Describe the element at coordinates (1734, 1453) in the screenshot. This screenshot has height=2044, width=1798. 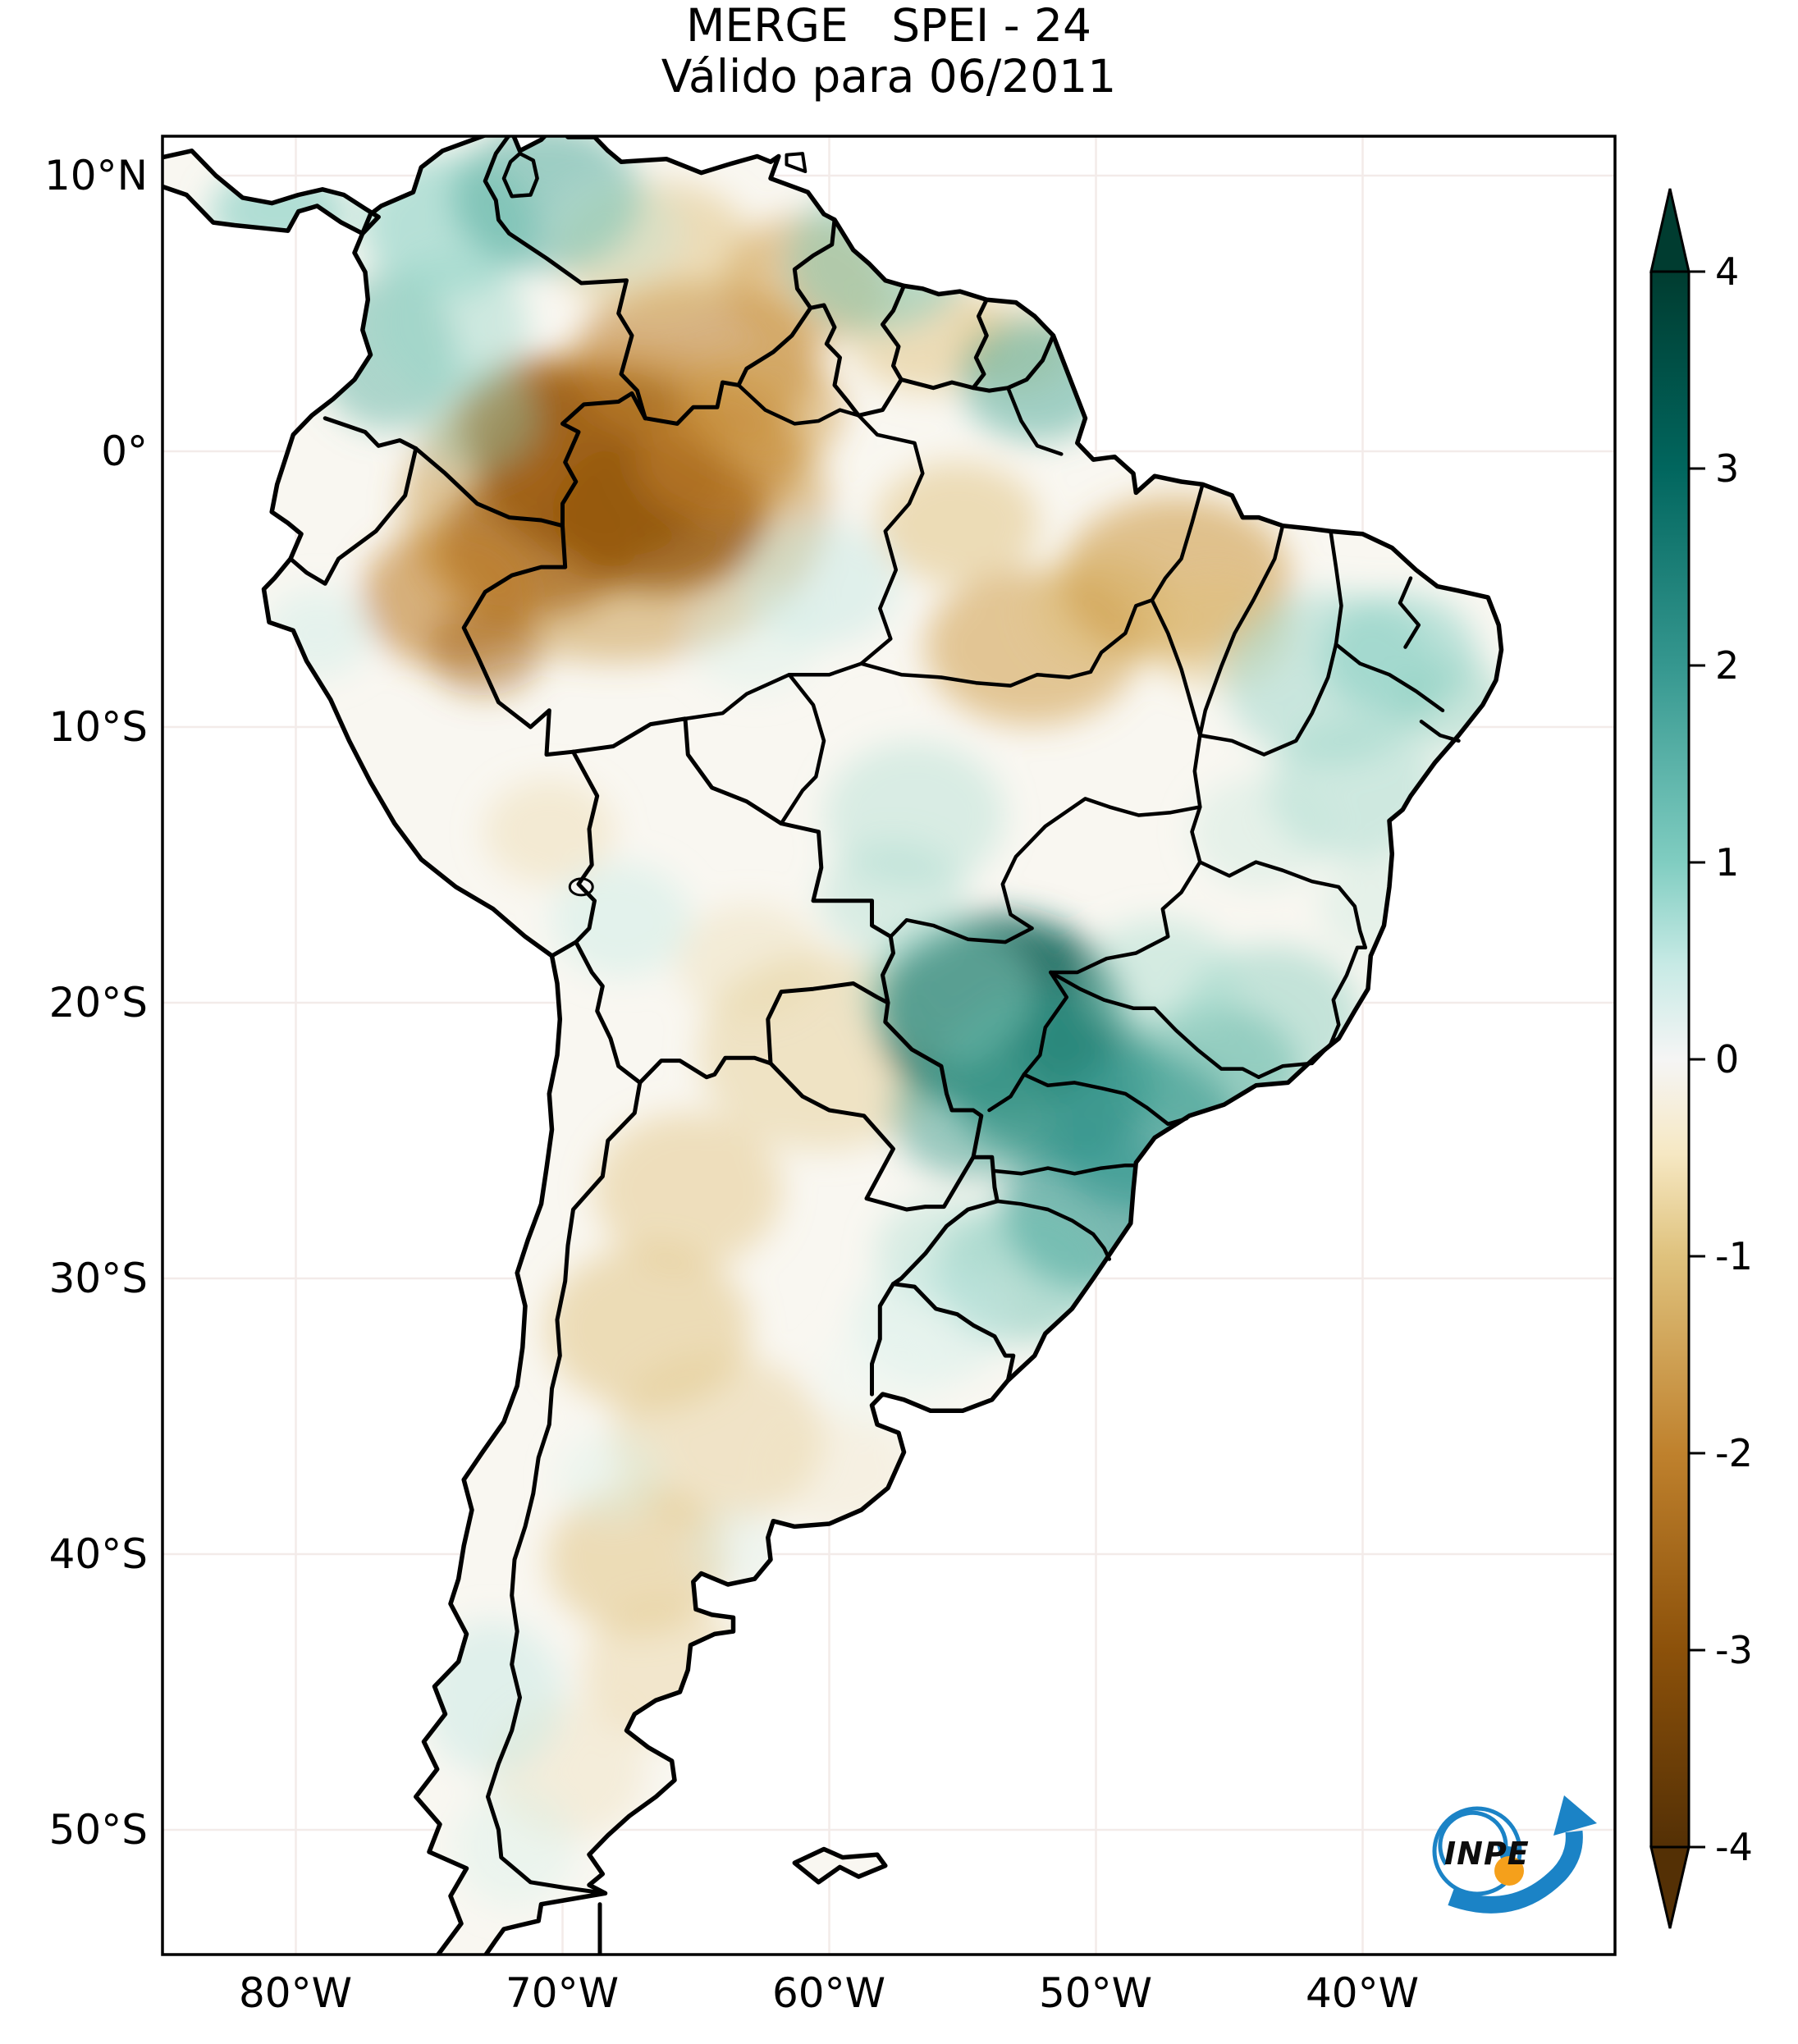
I see `cbar-label-m2: -2` at that location.